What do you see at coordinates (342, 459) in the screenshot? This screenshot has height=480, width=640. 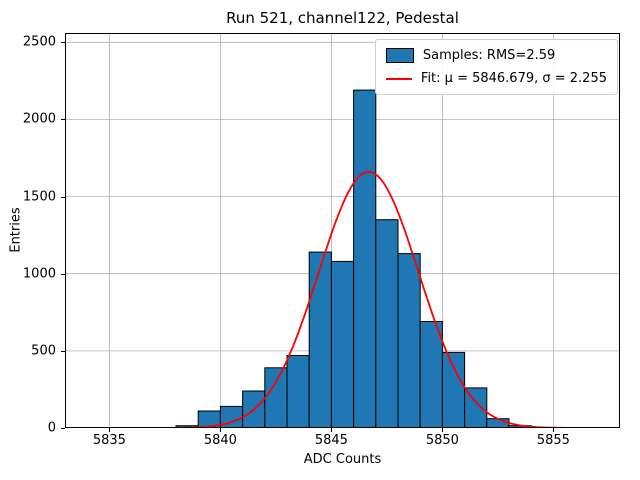 I see `x-axis-label: ADC Counts` at bounding box center [342, 459].